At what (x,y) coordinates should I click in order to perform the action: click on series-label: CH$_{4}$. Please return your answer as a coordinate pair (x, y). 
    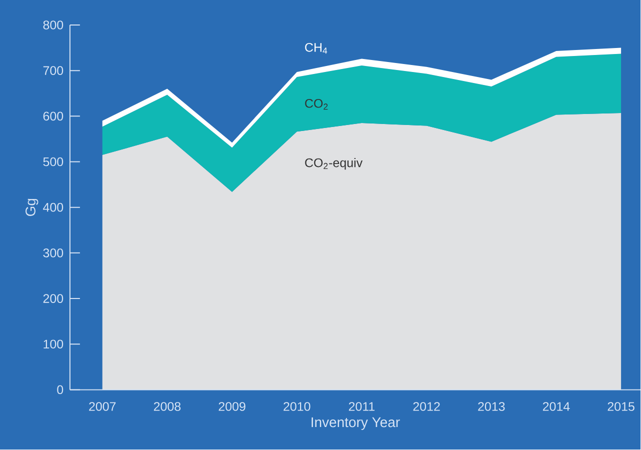
    Looking at the image, I should click on (316, 48).